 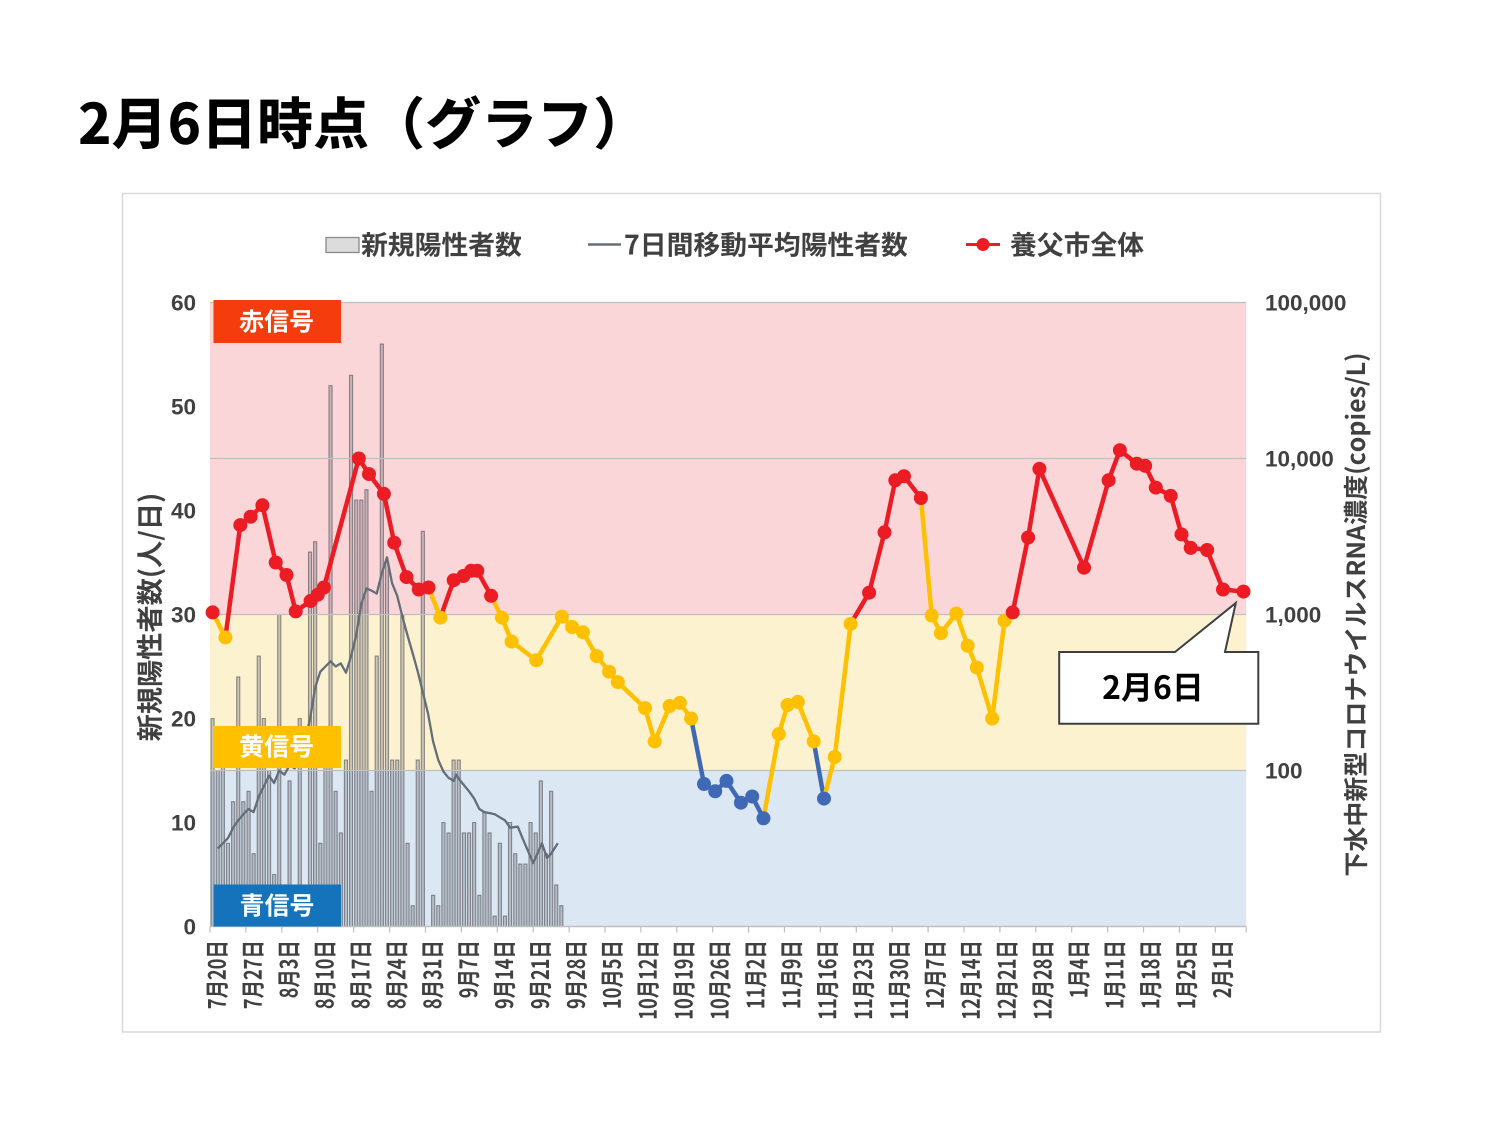 What do you see at coordinates (189, 927) in the screenshot?
I see `svg-text: 0` at bounding box center [189, 927].